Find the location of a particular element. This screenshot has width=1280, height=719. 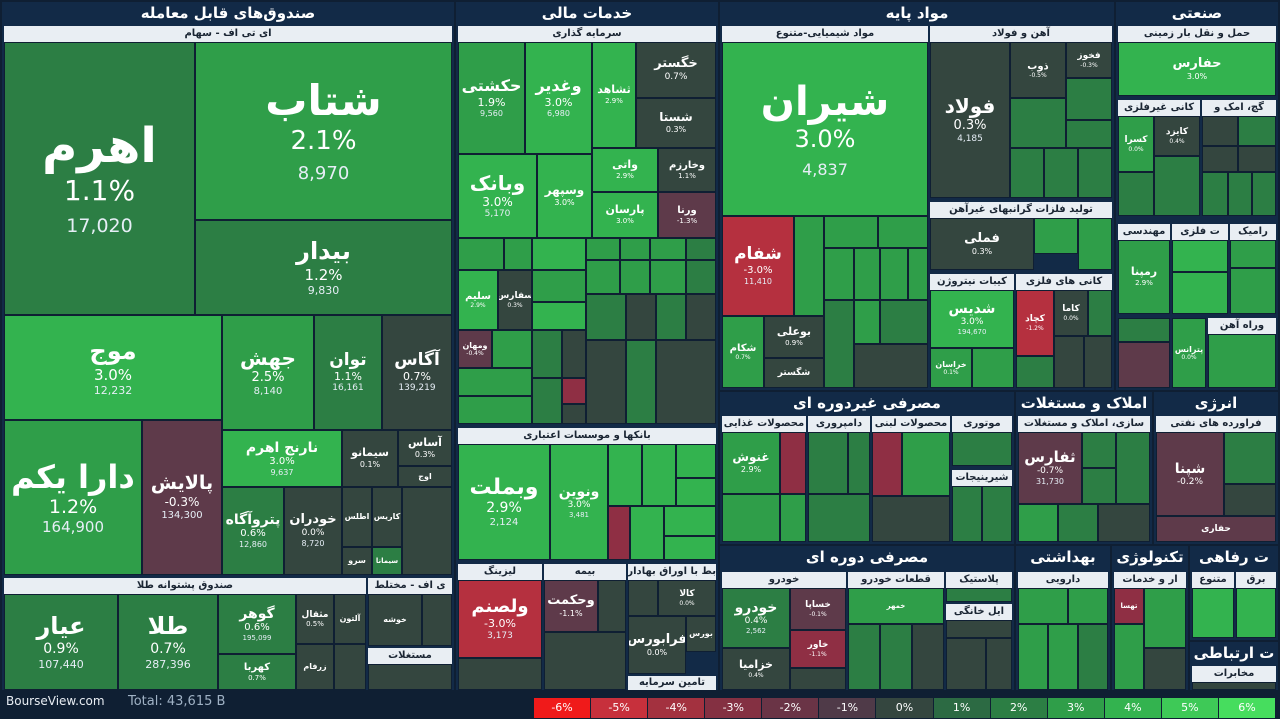

tile-mnm-b is located at coordinates (1136, 194).